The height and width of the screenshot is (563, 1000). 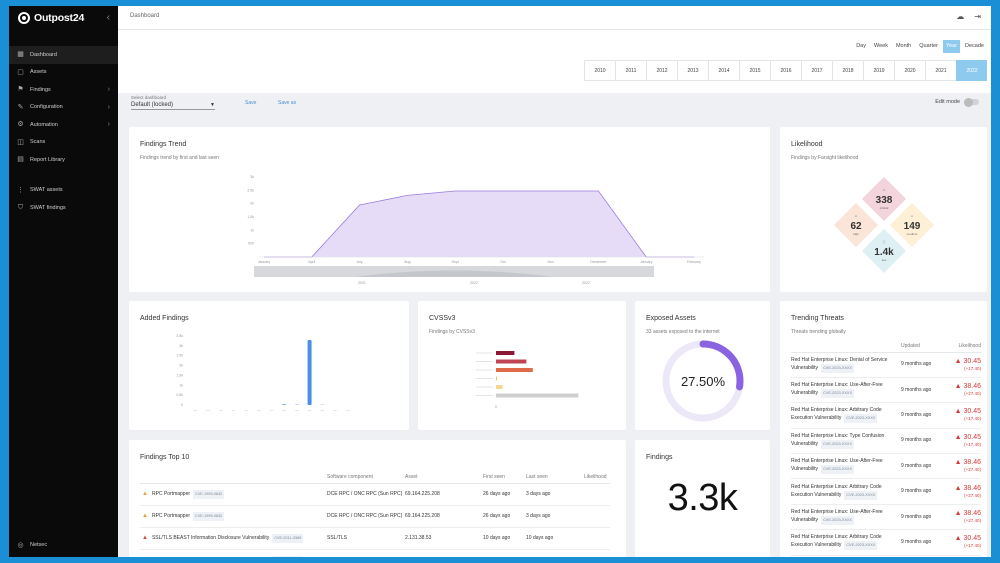 What do you see at coordinates (723, 70) in the screenshot?
I see `year-2014: 2014` at bounding box center [723, 70].